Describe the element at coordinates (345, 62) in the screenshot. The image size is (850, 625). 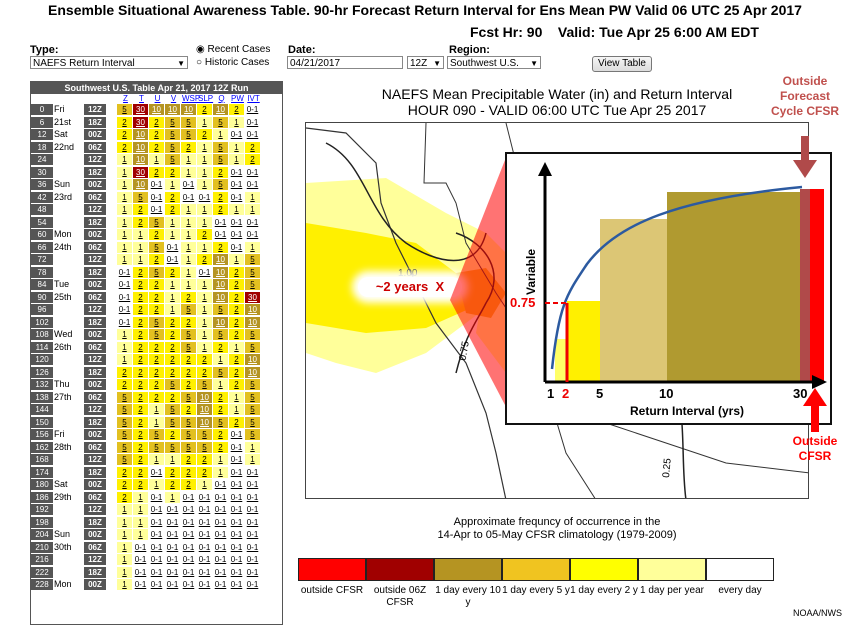
I see `date-input: 04/21/2017` at that location.